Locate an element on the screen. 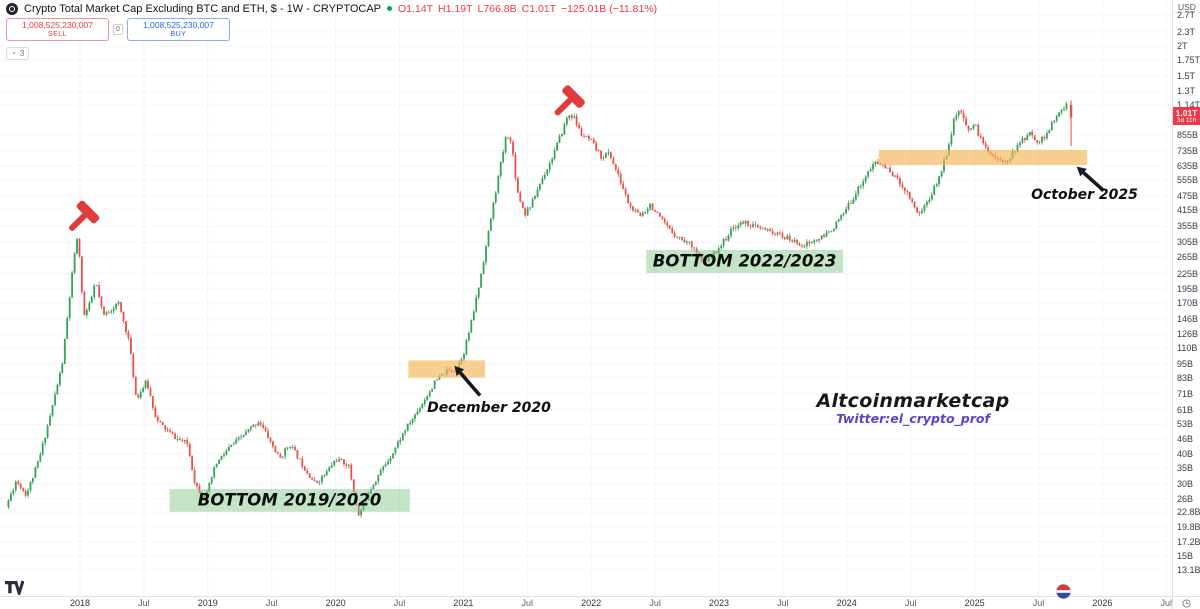 The height and width of the screenshot is (609, 1200). price-axis-label: 225B is located at coordinates (1188, 273).